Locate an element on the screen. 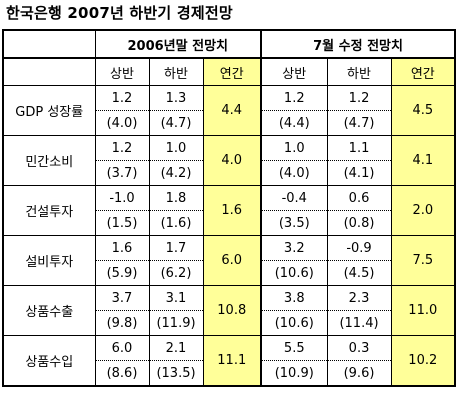  table-row: (3.7) (4.2) (4.0) (4.1) is located at coordinates (229, 173).